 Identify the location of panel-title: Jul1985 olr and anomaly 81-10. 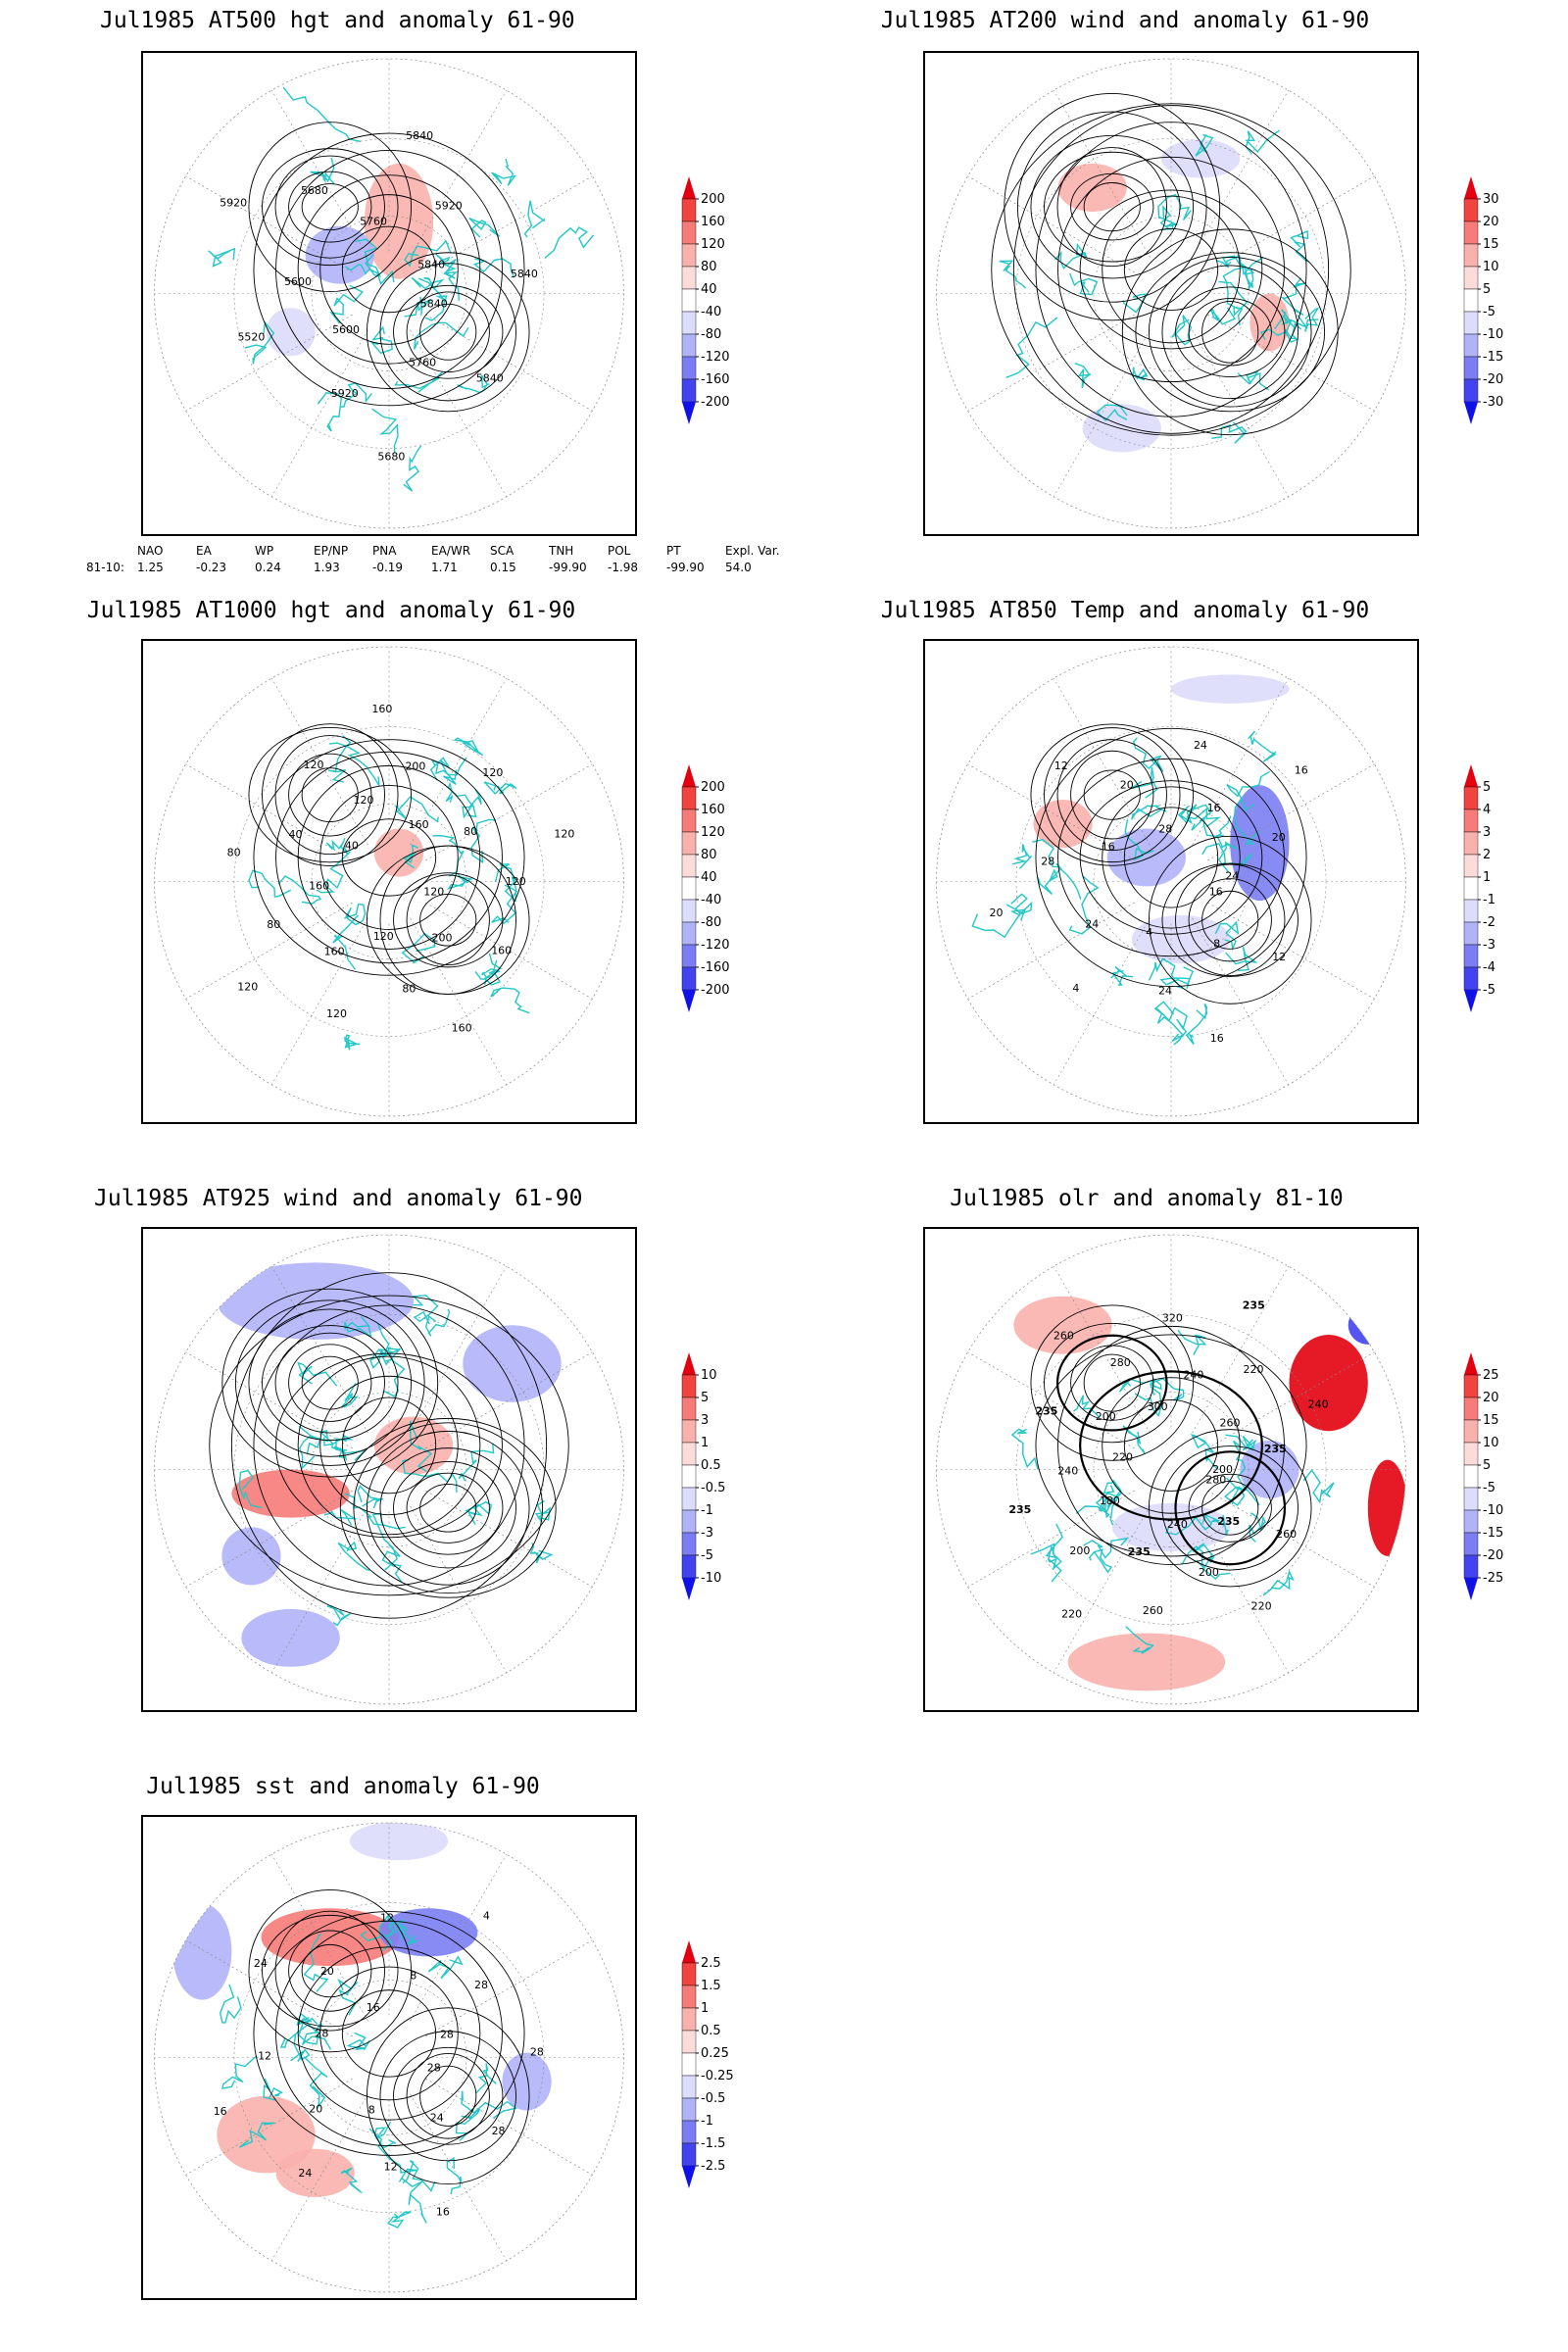
(1147, 1198).